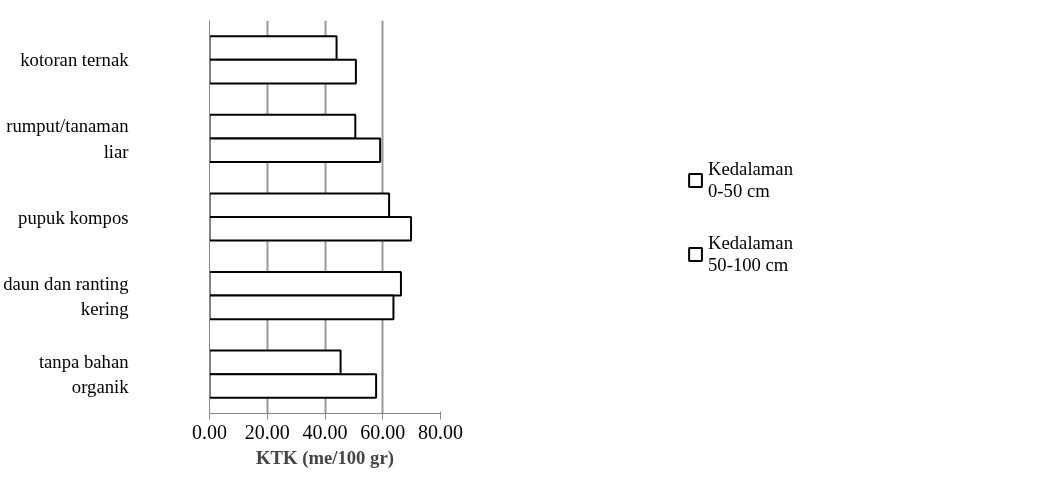 This screenshot has height=477, width=1048. I want to click on y-tick-label: pupuk kompos, so click(73, 217).